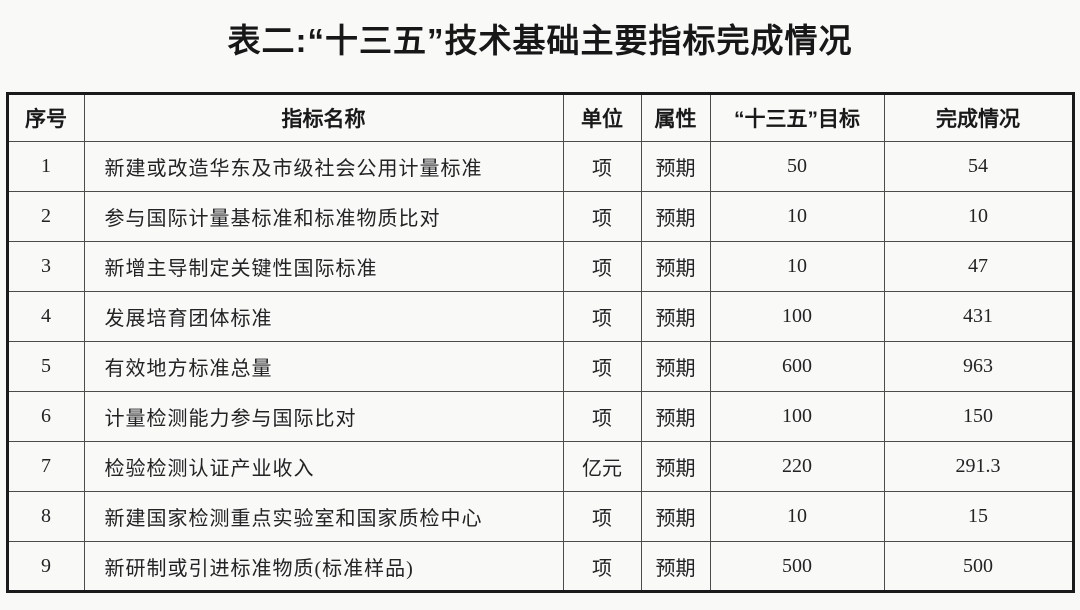 The image size is (1080, 610). Describe the element at coordinates (45, 566) in the screenshot. I see `cell-seq-no: 9` at that location.